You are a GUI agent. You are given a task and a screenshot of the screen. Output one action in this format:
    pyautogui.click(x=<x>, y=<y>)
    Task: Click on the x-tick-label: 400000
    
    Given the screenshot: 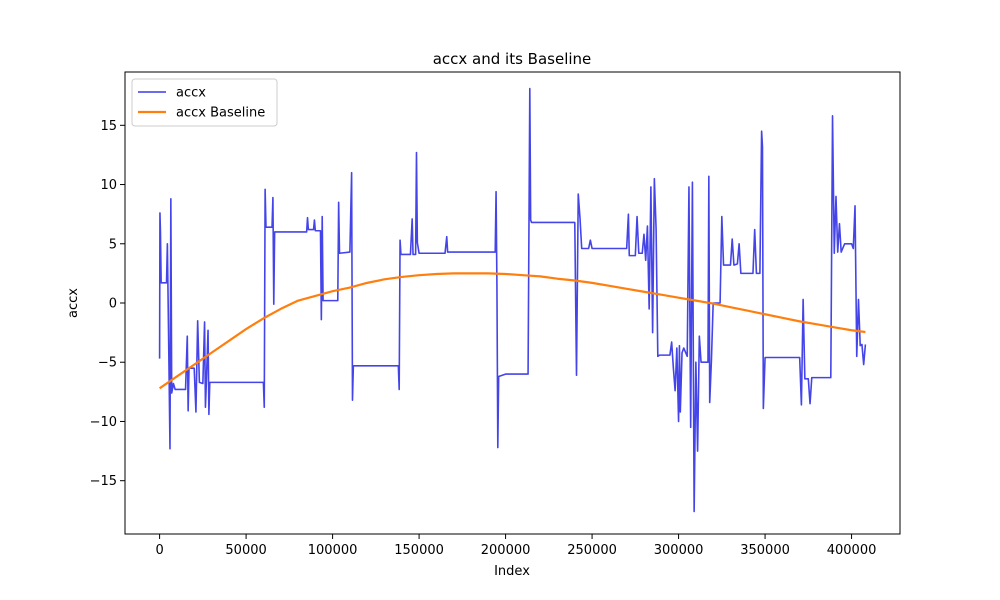 What is the action you would take?
    pyautogui.click(x=852, y=550)
    